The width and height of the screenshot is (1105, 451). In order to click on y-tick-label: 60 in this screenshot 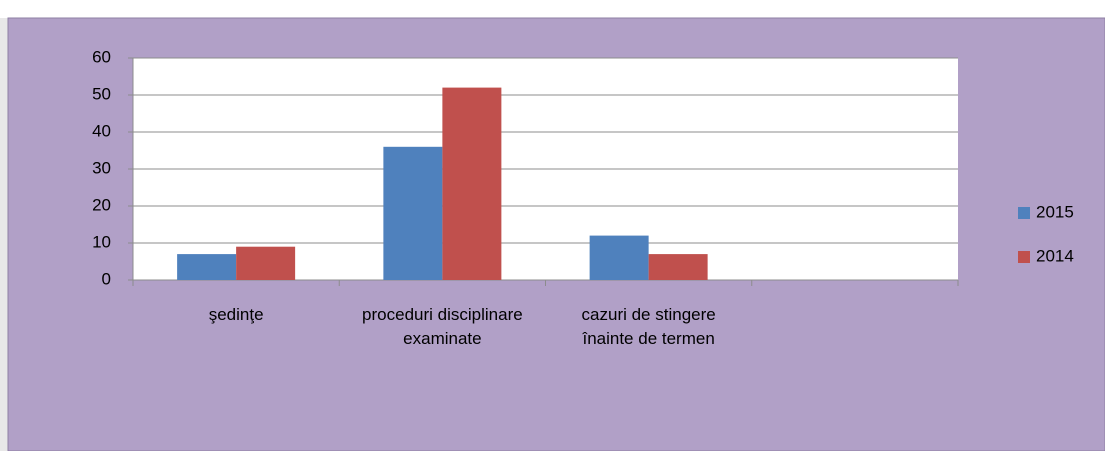, I will do `click(101, 56)`.